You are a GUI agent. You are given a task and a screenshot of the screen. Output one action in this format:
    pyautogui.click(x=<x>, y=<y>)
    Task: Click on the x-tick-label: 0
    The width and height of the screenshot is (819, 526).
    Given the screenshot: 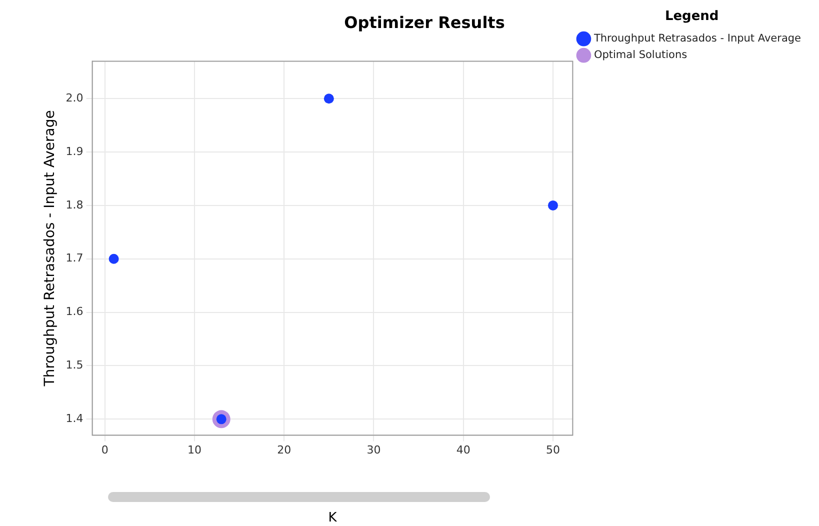 What is the action you would take?
    pyautogui.click(x=104, y=450)
    